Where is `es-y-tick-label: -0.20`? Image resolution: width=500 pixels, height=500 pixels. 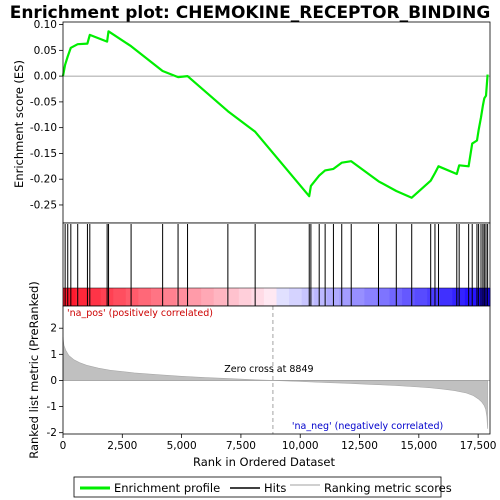
es-y-tick-label: -0.20 is located at coordinates (43, 180).